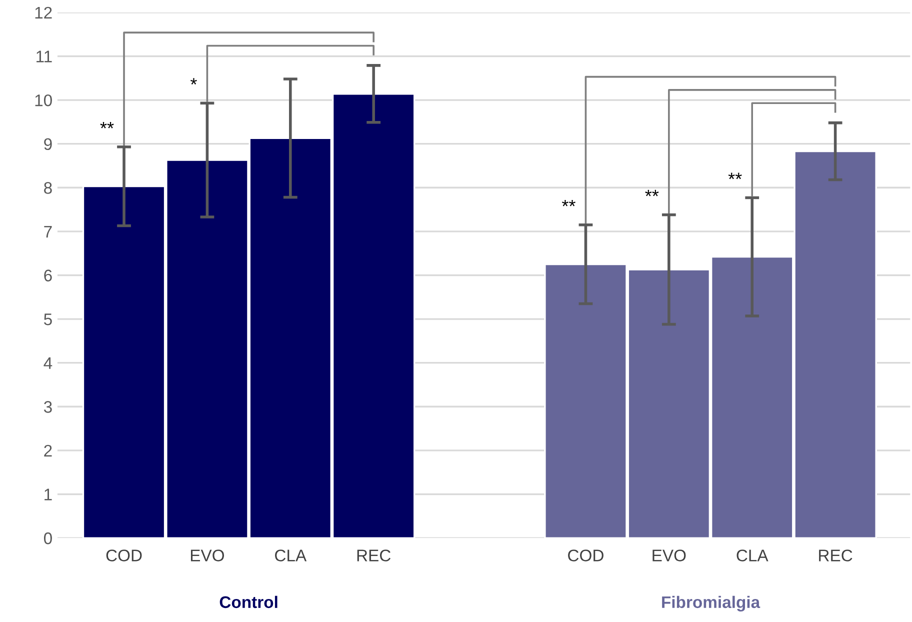 Image resolution: width=912 pixels, height=622 pixels. What do you see at coordinates (48, 450) in the screenshot?
I see `y-tick-label: 2` at bounding box center [48, 450].